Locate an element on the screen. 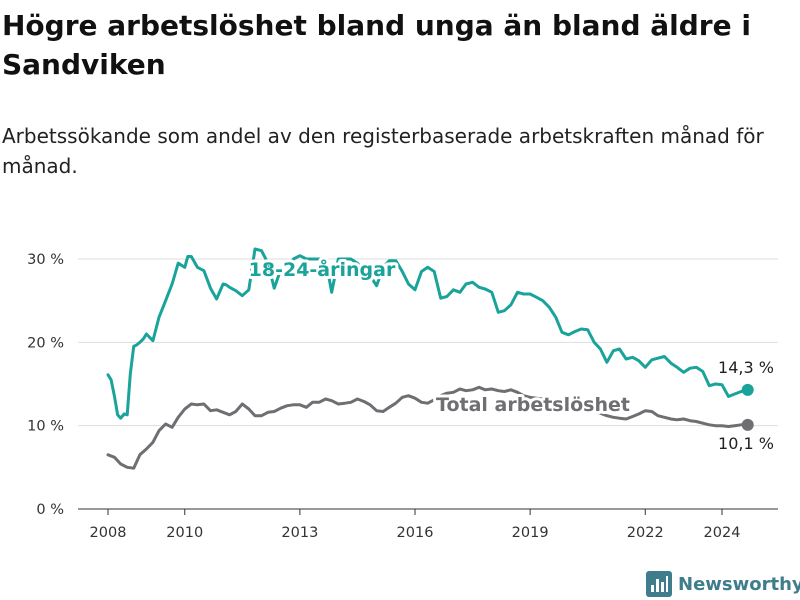 This screenshot has width=800, height=600. x-tick-label: 2019 is located at coordinates (530, 533).